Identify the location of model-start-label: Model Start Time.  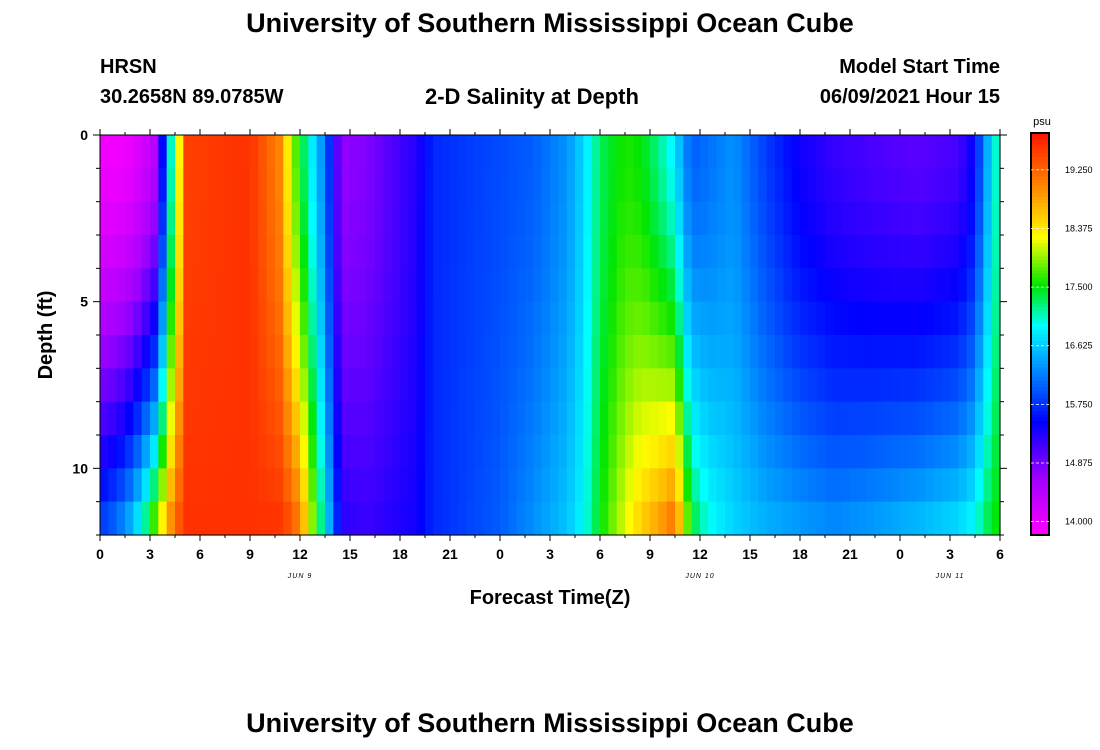
(919, 67).